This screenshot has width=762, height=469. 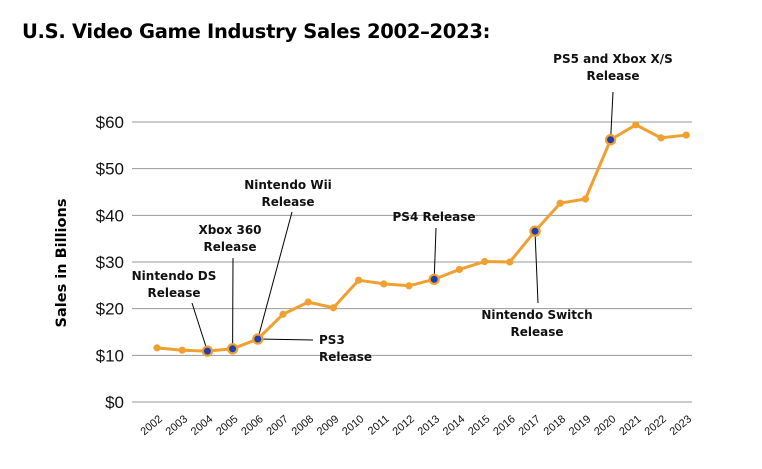 What do you see at coordinates (151, 425) in the screenshot?
I see `x-tick-label: 2002` at bounding box center [151, 425].